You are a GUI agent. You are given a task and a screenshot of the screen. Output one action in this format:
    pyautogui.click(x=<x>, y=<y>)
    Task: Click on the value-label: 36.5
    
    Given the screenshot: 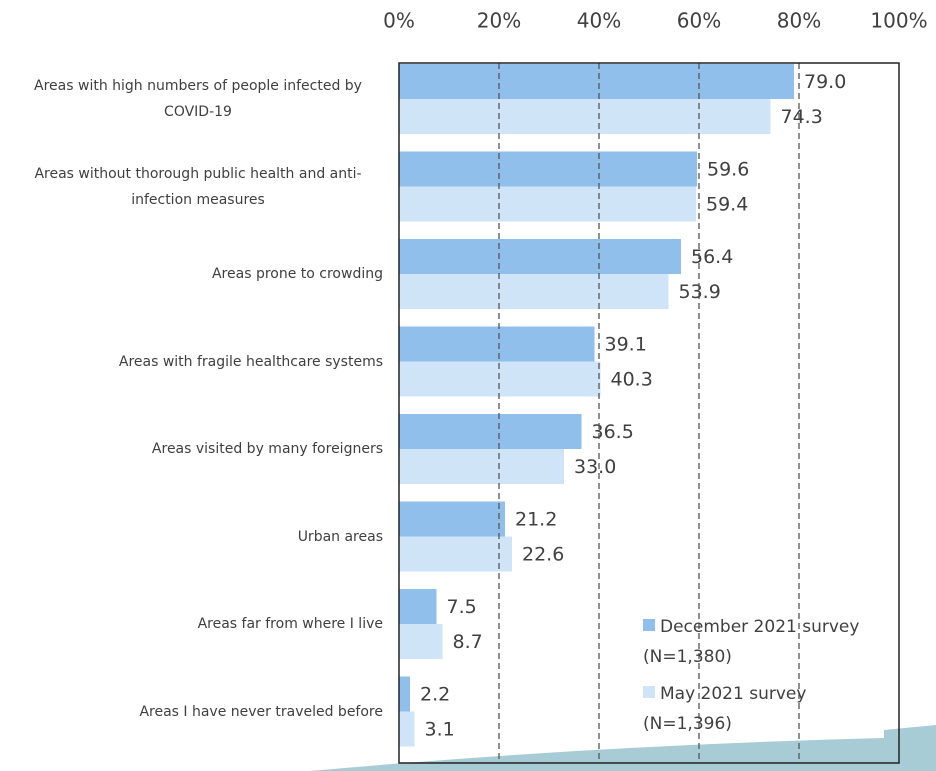 What is the action you would take?
    pyautogui.click(x=613, y=432)
    